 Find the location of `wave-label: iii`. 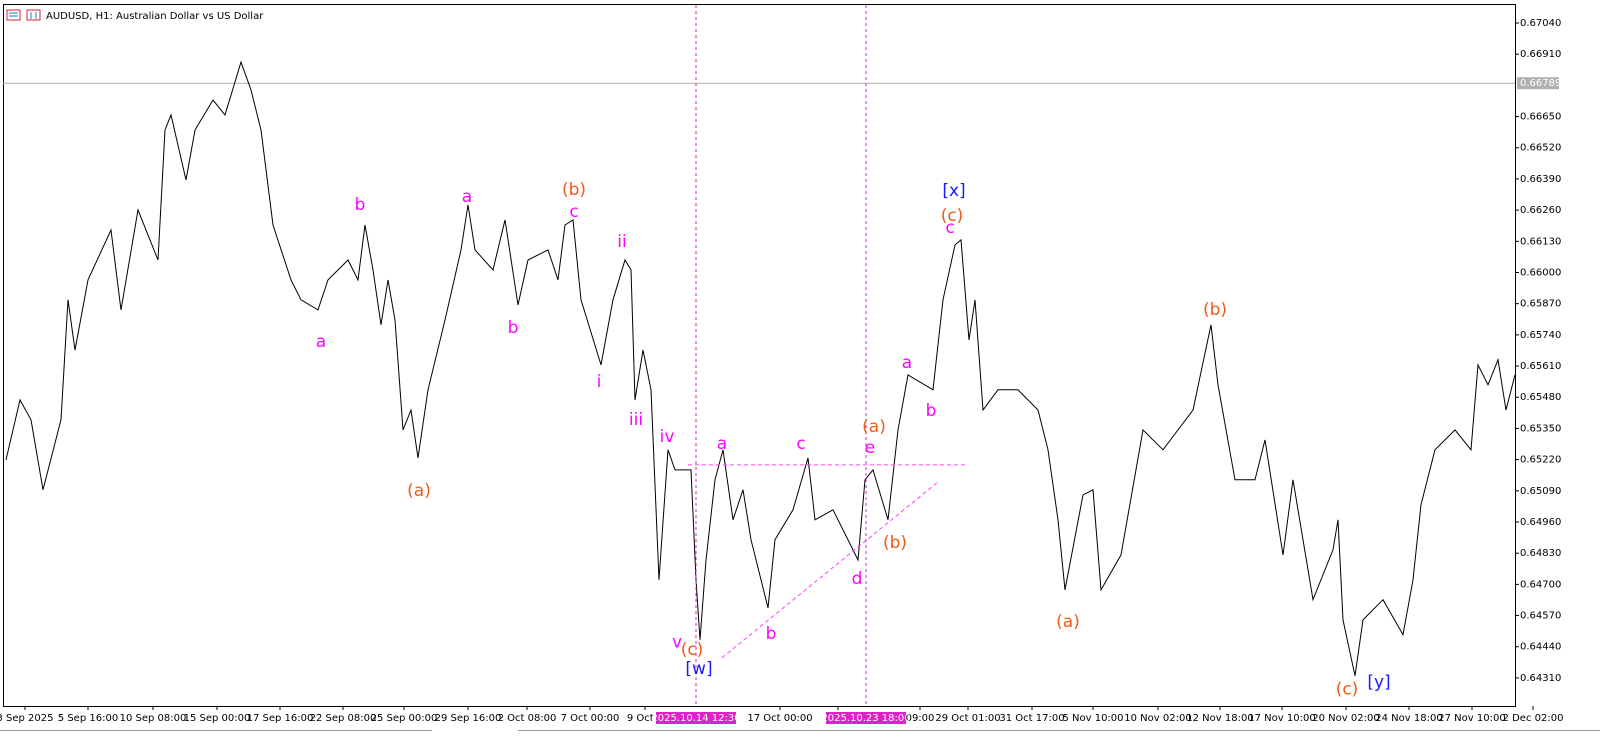

wave-label: iii is located at coordinates (636, 420).